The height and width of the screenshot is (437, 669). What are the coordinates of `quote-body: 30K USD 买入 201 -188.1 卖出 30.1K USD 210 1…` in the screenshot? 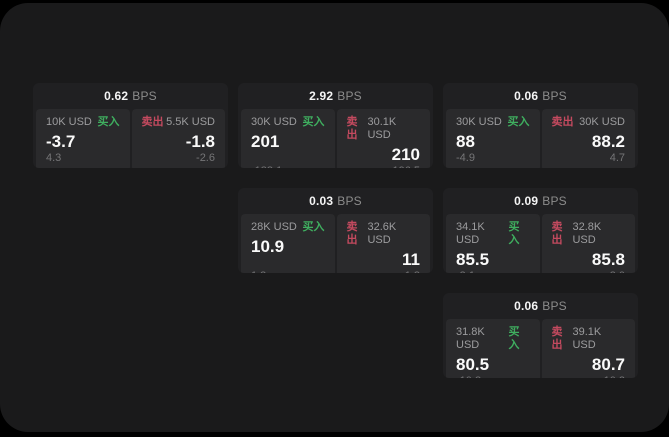 It's located at (335, 138).